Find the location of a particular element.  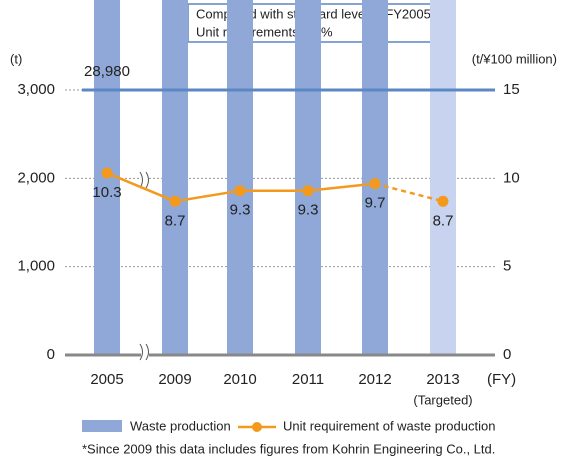

line-value-label: 9.7 is located at coordinates (375, 203).